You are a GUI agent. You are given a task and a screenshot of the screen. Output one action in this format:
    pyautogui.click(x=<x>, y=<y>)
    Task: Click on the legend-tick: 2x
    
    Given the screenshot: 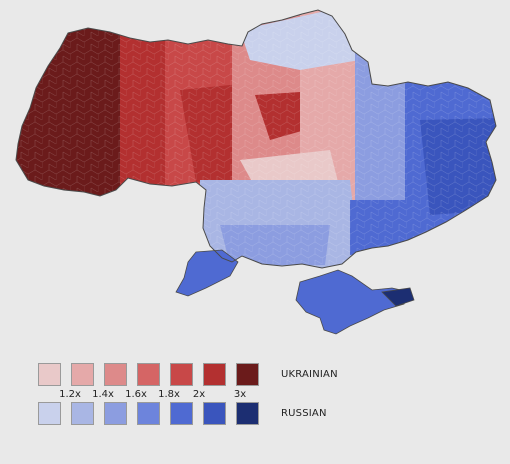 What is the action you would take?
    pyautogui.click(x=199, y=394)
    